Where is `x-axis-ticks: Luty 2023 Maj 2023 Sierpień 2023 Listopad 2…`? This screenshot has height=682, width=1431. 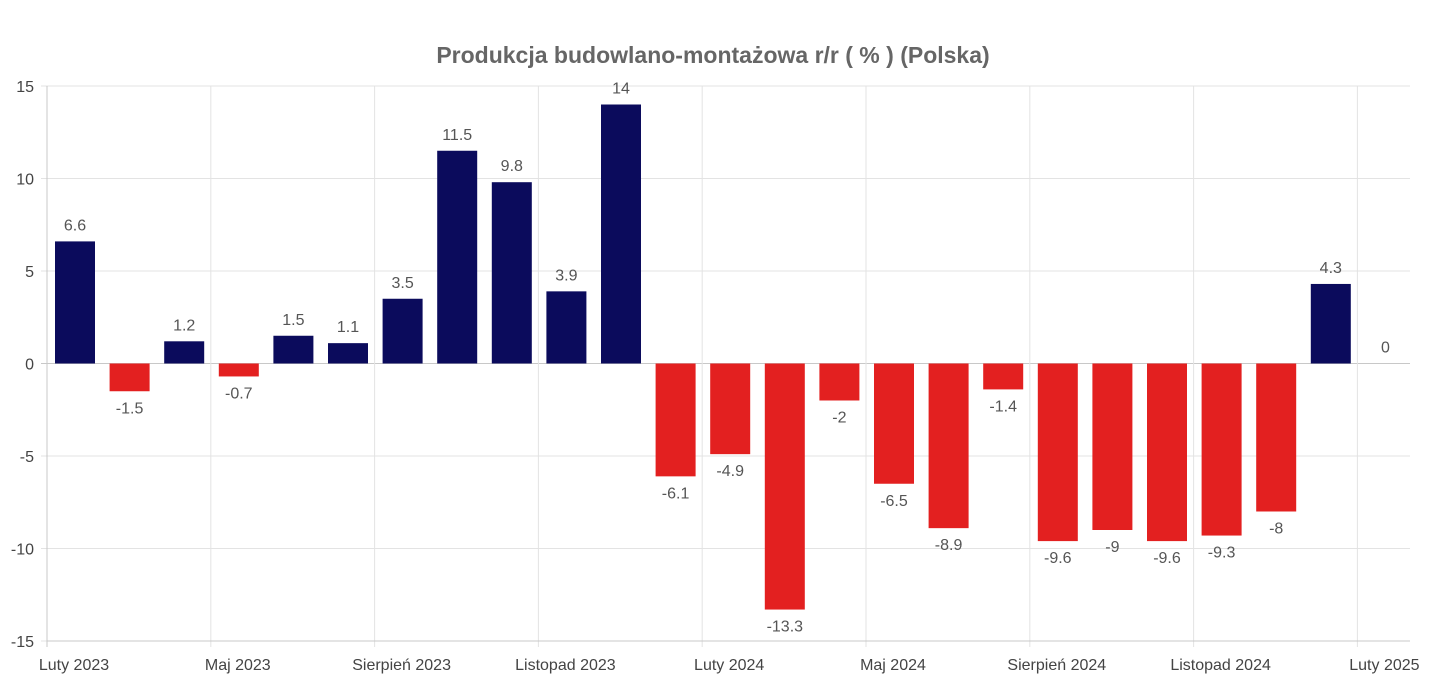 x-axis-ticks: Luty 2023 Maj 2023 Sierpień 2023 Listopad 2… is located at coordinates (729, 665).